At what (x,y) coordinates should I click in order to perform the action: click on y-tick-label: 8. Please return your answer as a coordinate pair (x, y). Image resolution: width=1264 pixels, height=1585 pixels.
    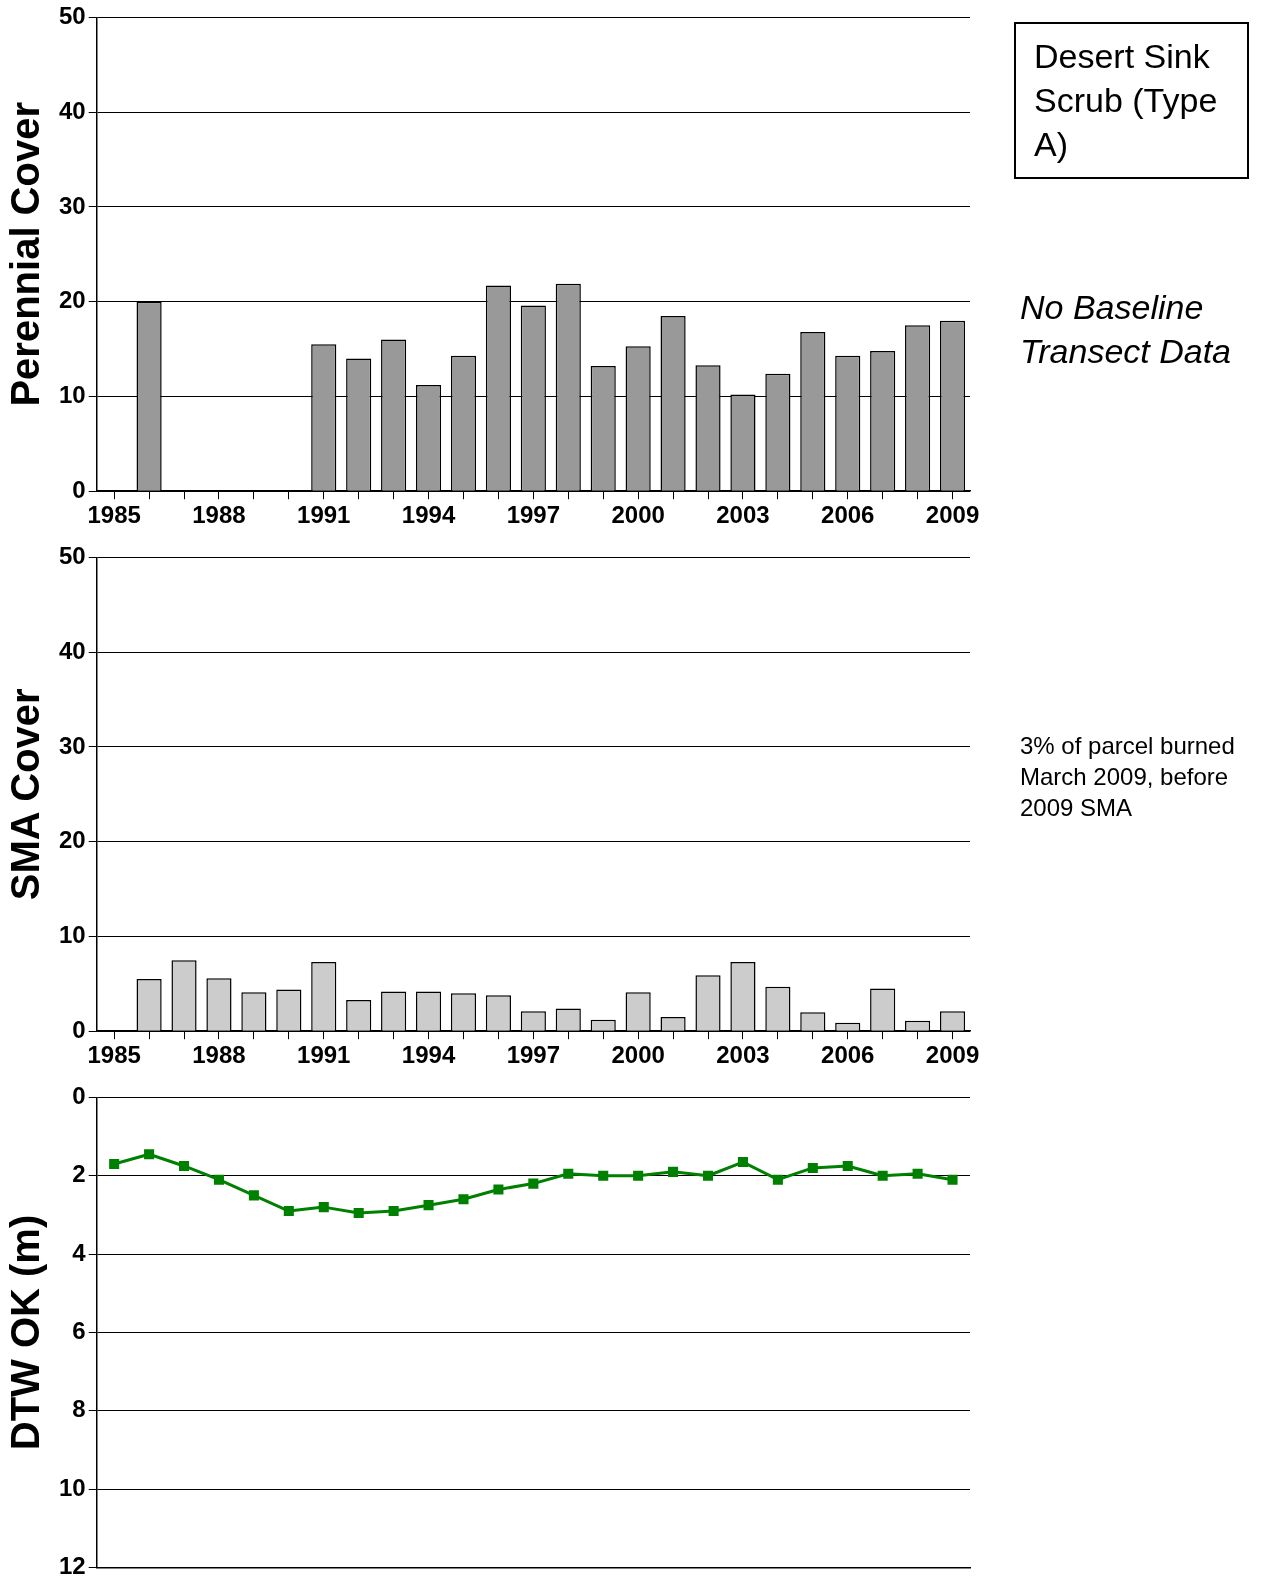
    Looking at the image, I should click on (79, 1409).